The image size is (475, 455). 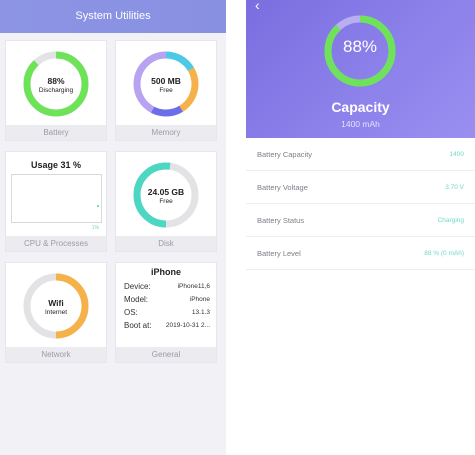 I want to click on disk-sub: Free, so click(x=166, y=201).